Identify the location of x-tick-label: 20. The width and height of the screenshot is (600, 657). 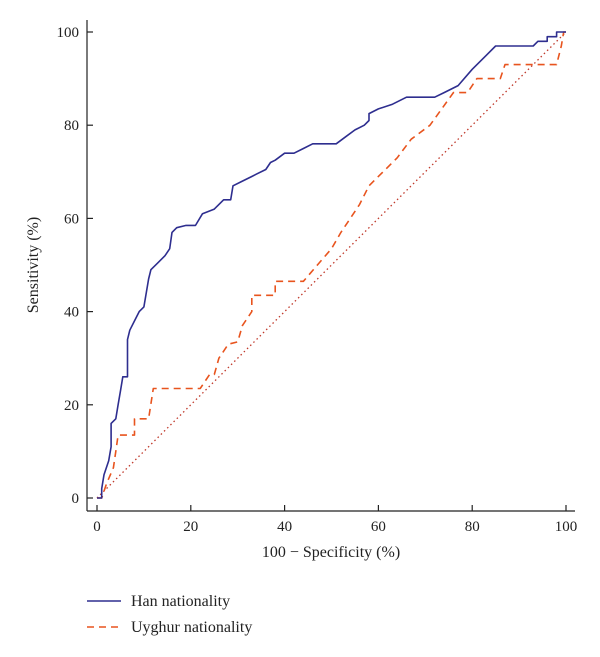
(190, 527).